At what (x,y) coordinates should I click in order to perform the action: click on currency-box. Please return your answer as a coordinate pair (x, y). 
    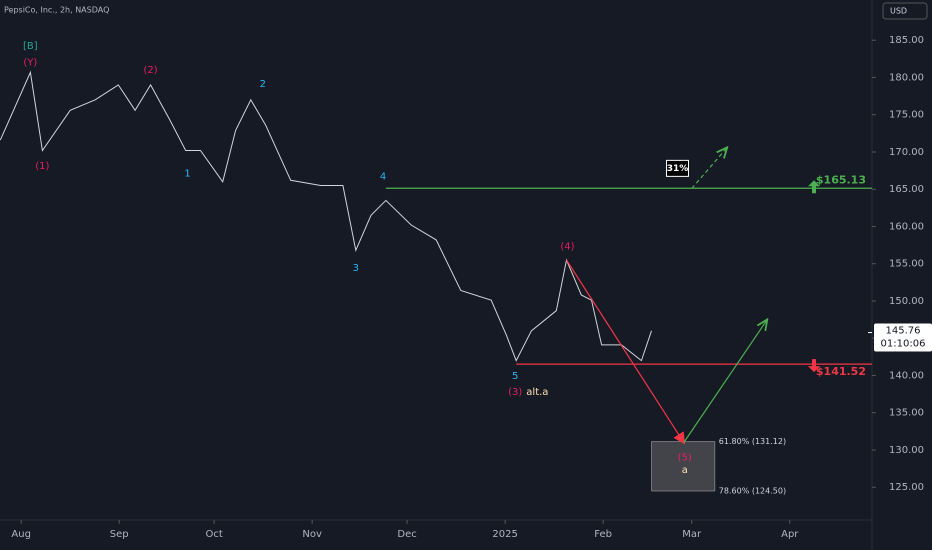
    Looking at the image, I should click on (905, 11).